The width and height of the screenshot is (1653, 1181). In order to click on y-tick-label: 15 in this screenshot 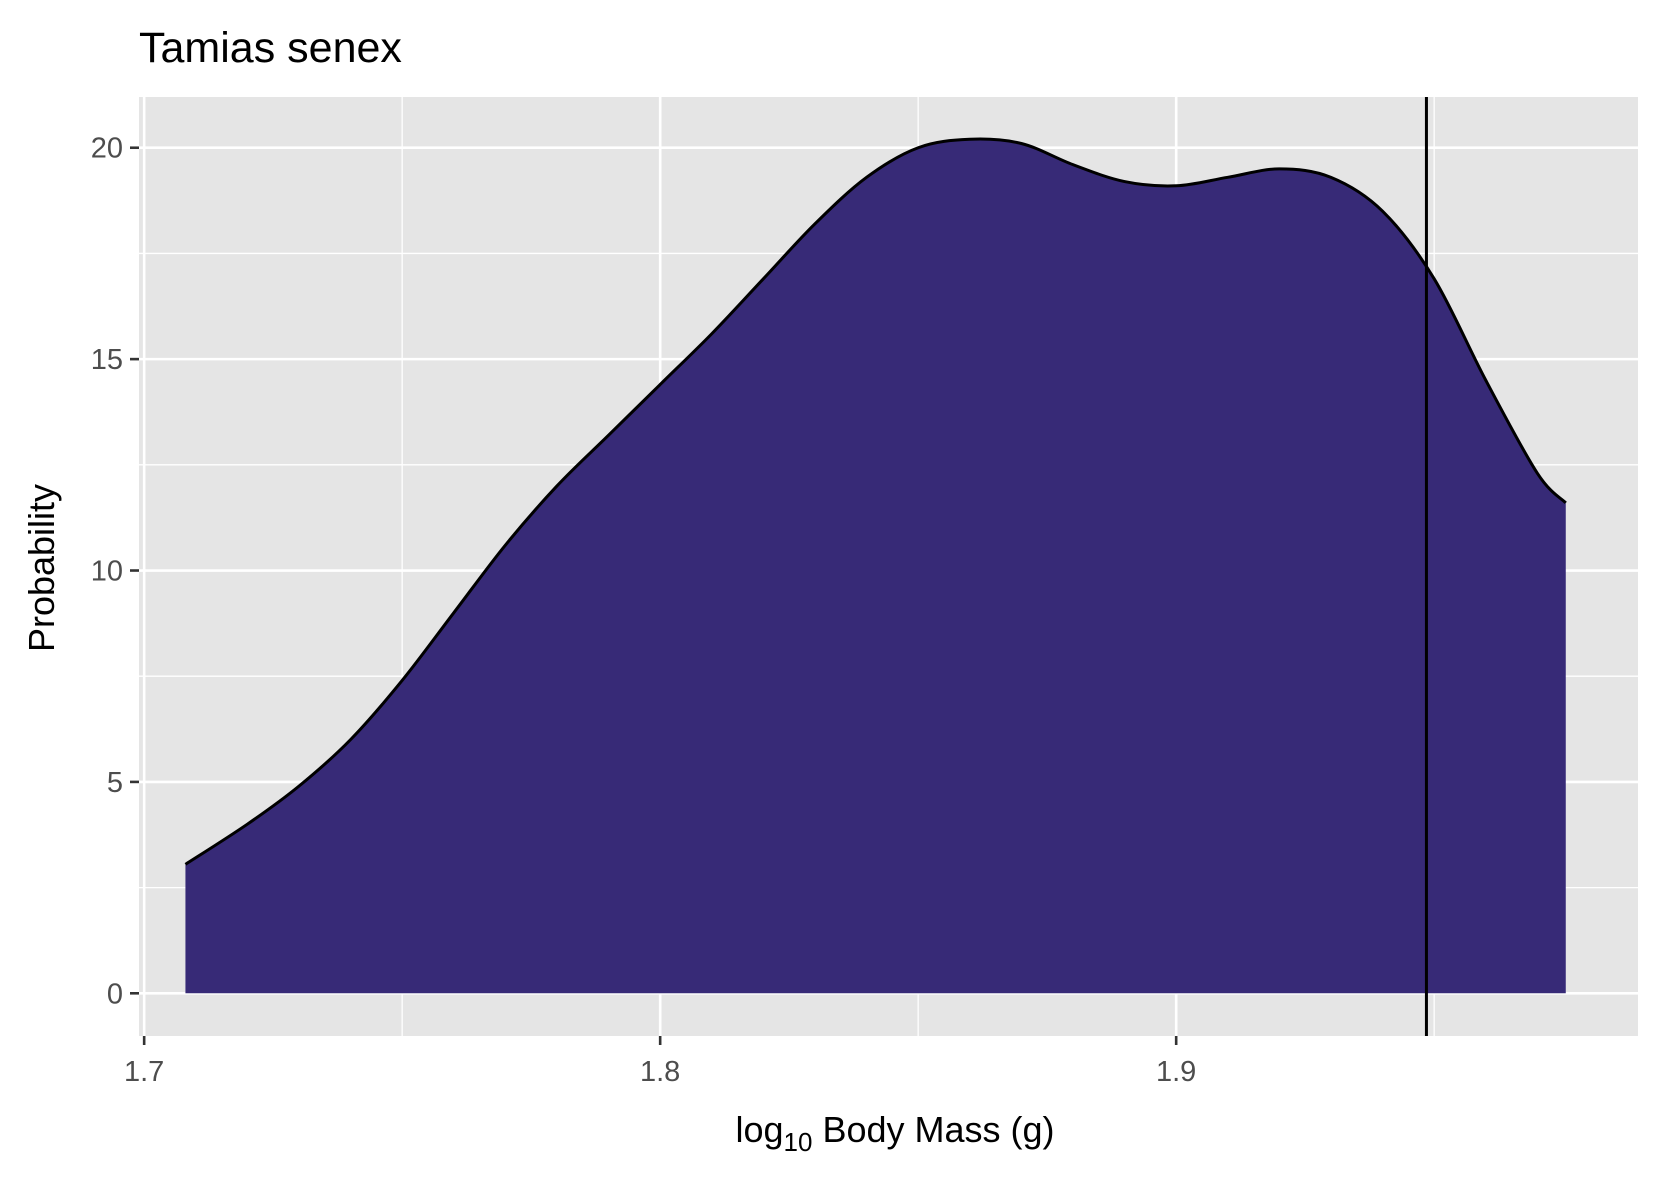, I will do `click(107, 360)`.